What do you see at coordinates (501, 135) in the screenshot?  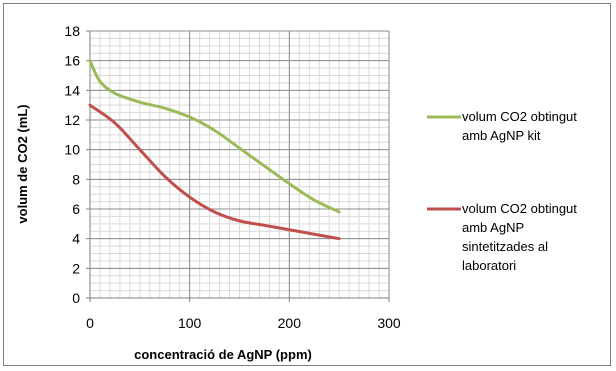 I see `legend-label-1: amb AgNP kit` at bounding box center [501, 135].